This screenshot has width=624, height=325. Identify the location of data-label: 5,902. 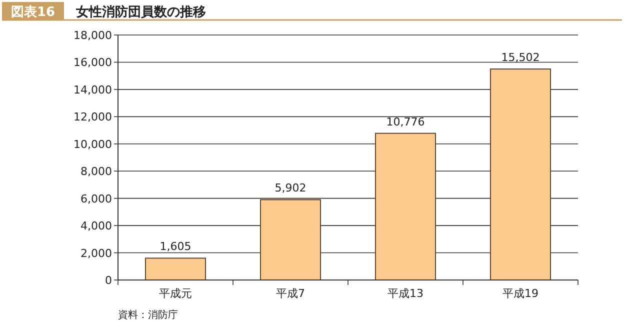
(290, 188).